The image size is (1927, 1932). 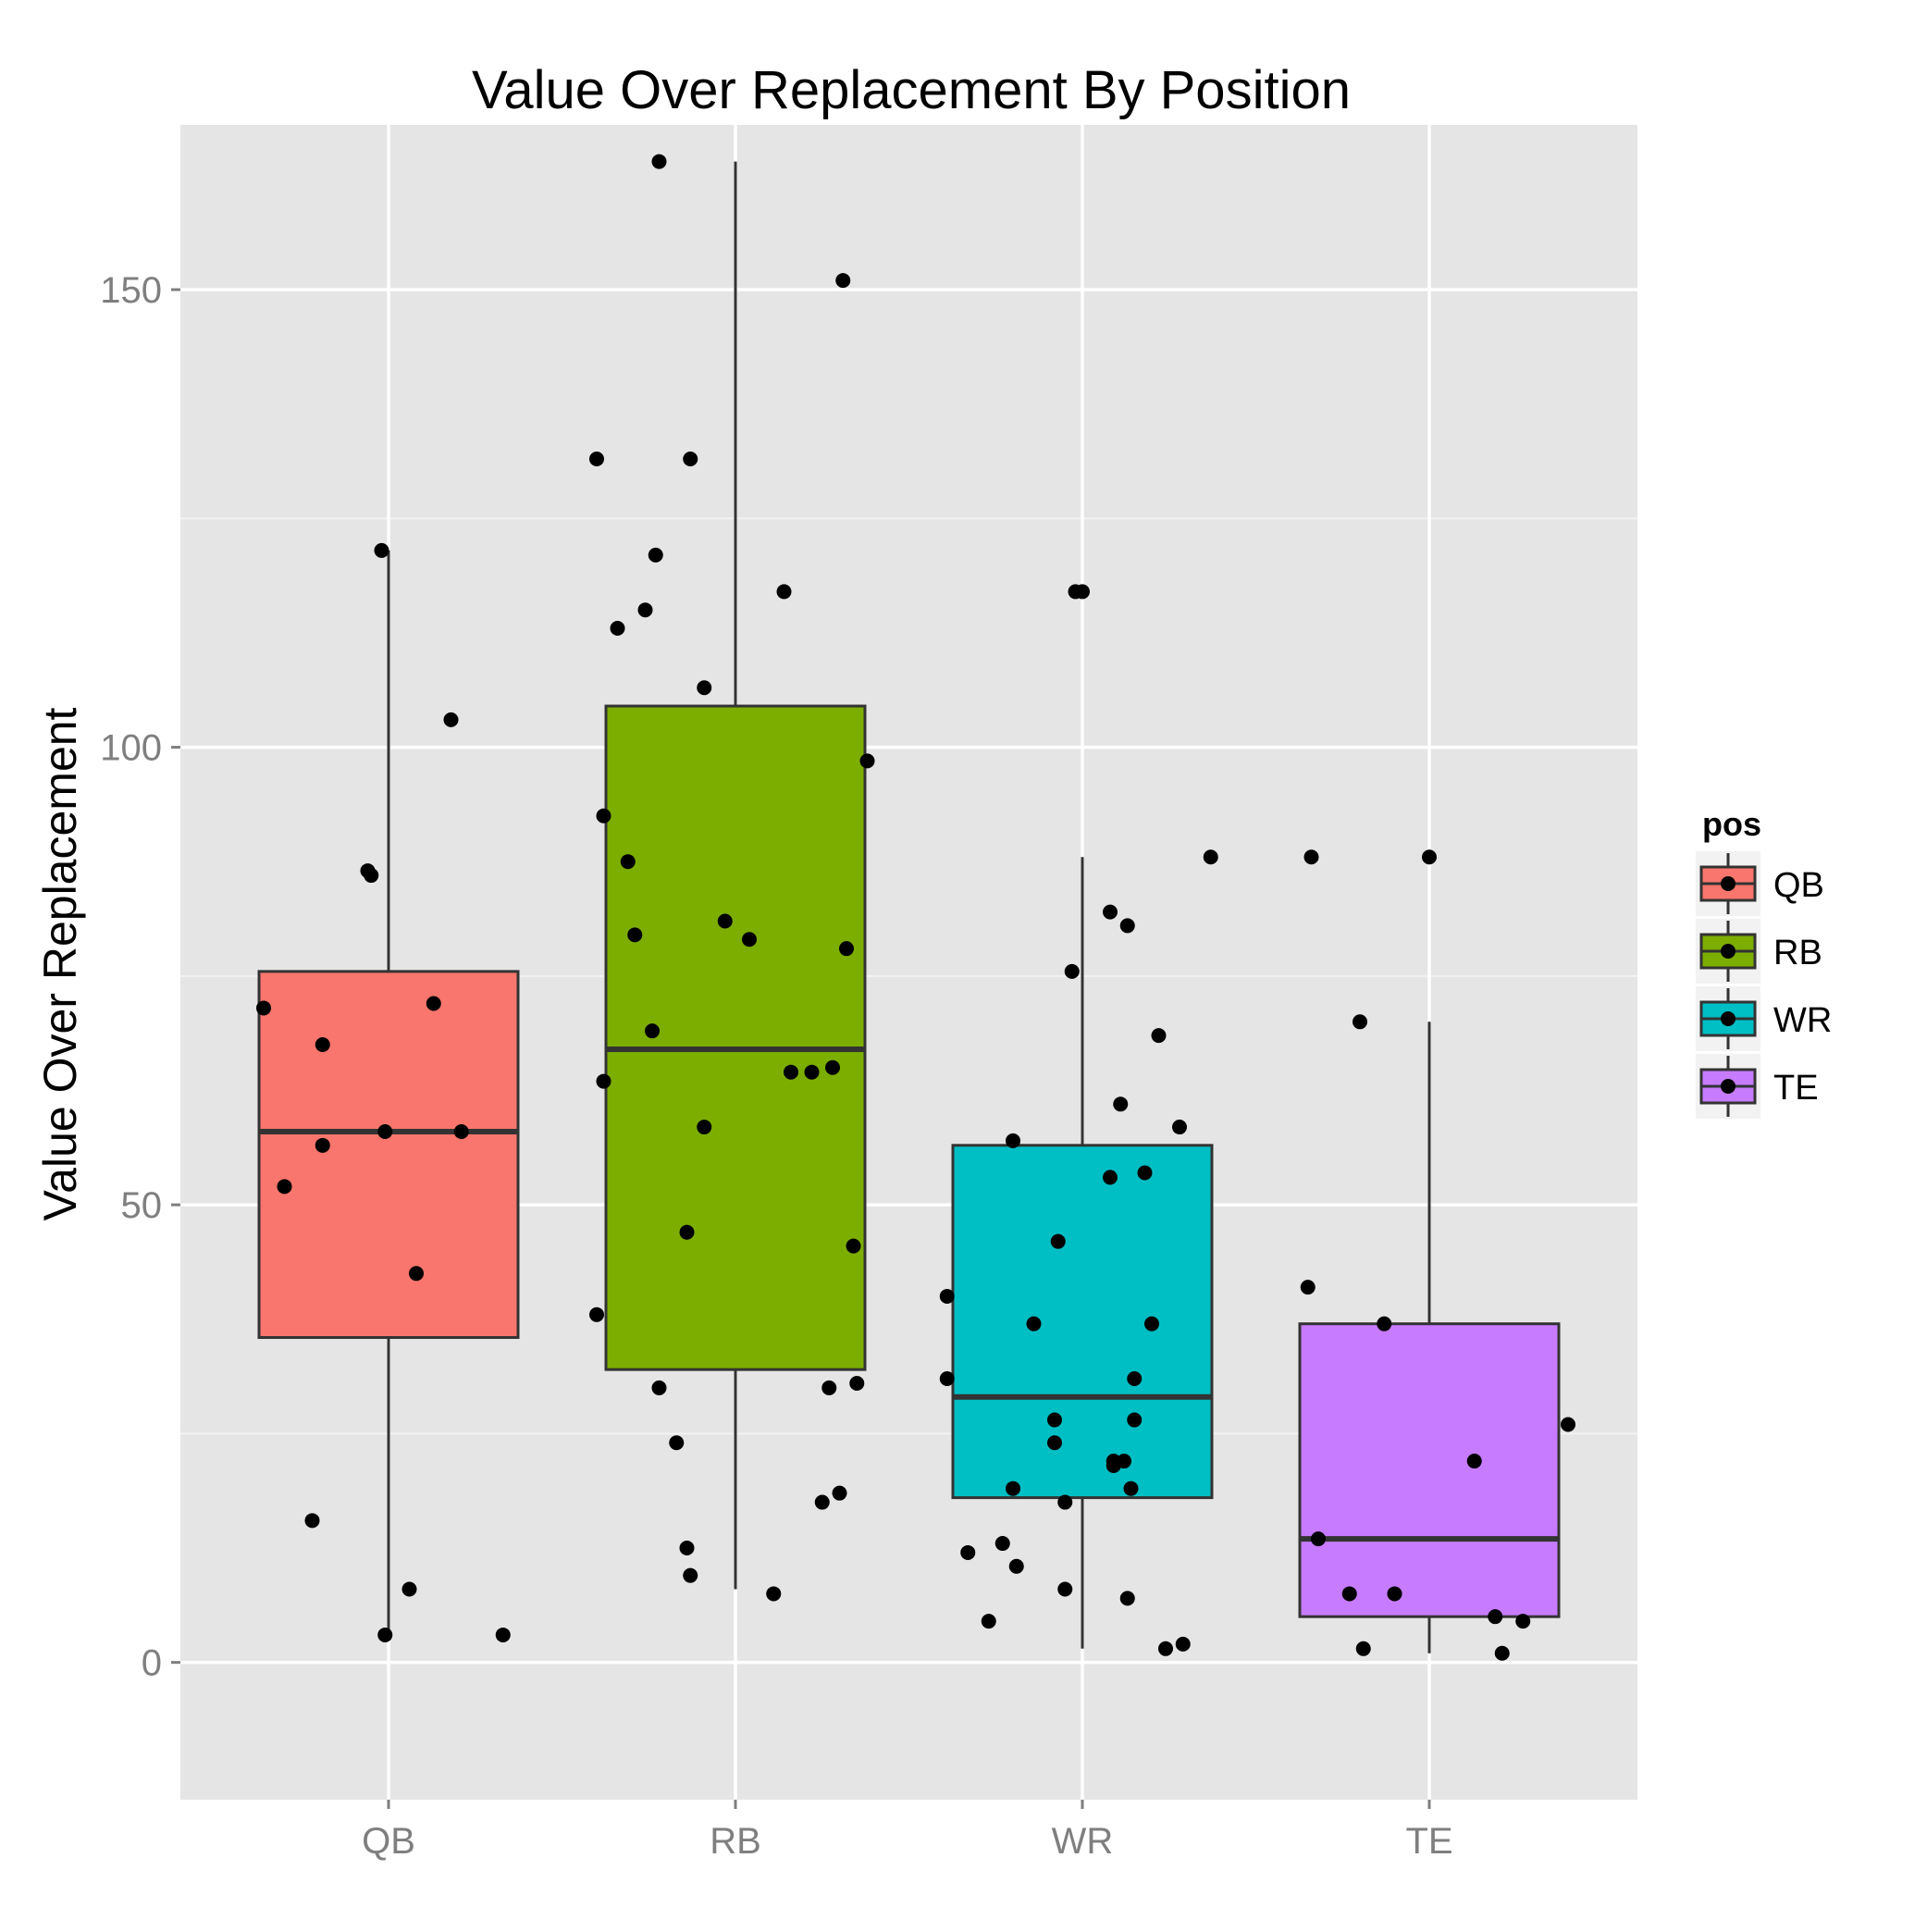 I want to click on legend-title: pos, so click(x=1731, y=824).